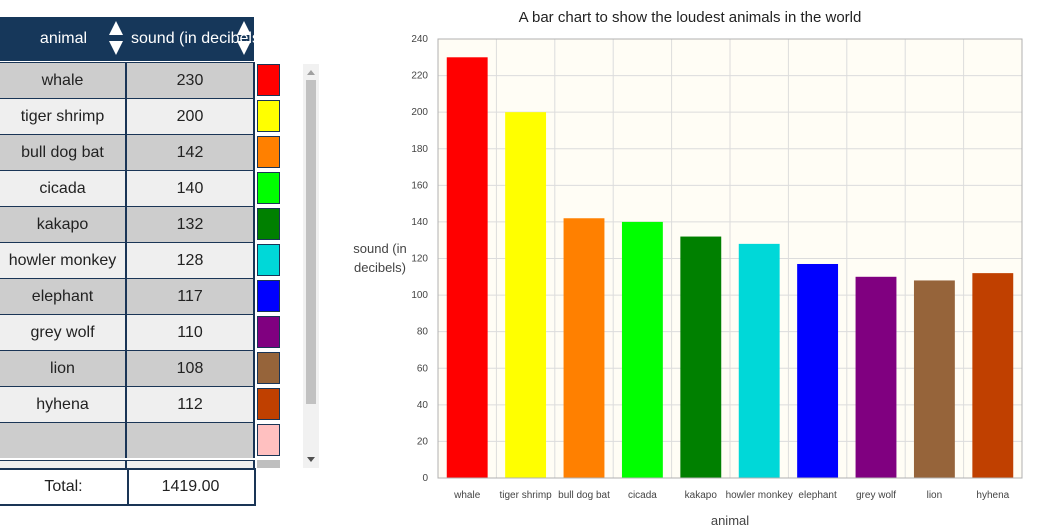 This screenshot has width=1041, height=531. Describe the element at coordinates (419, 112) in the screenshot. I see `y-tick-label: 200` at that location.